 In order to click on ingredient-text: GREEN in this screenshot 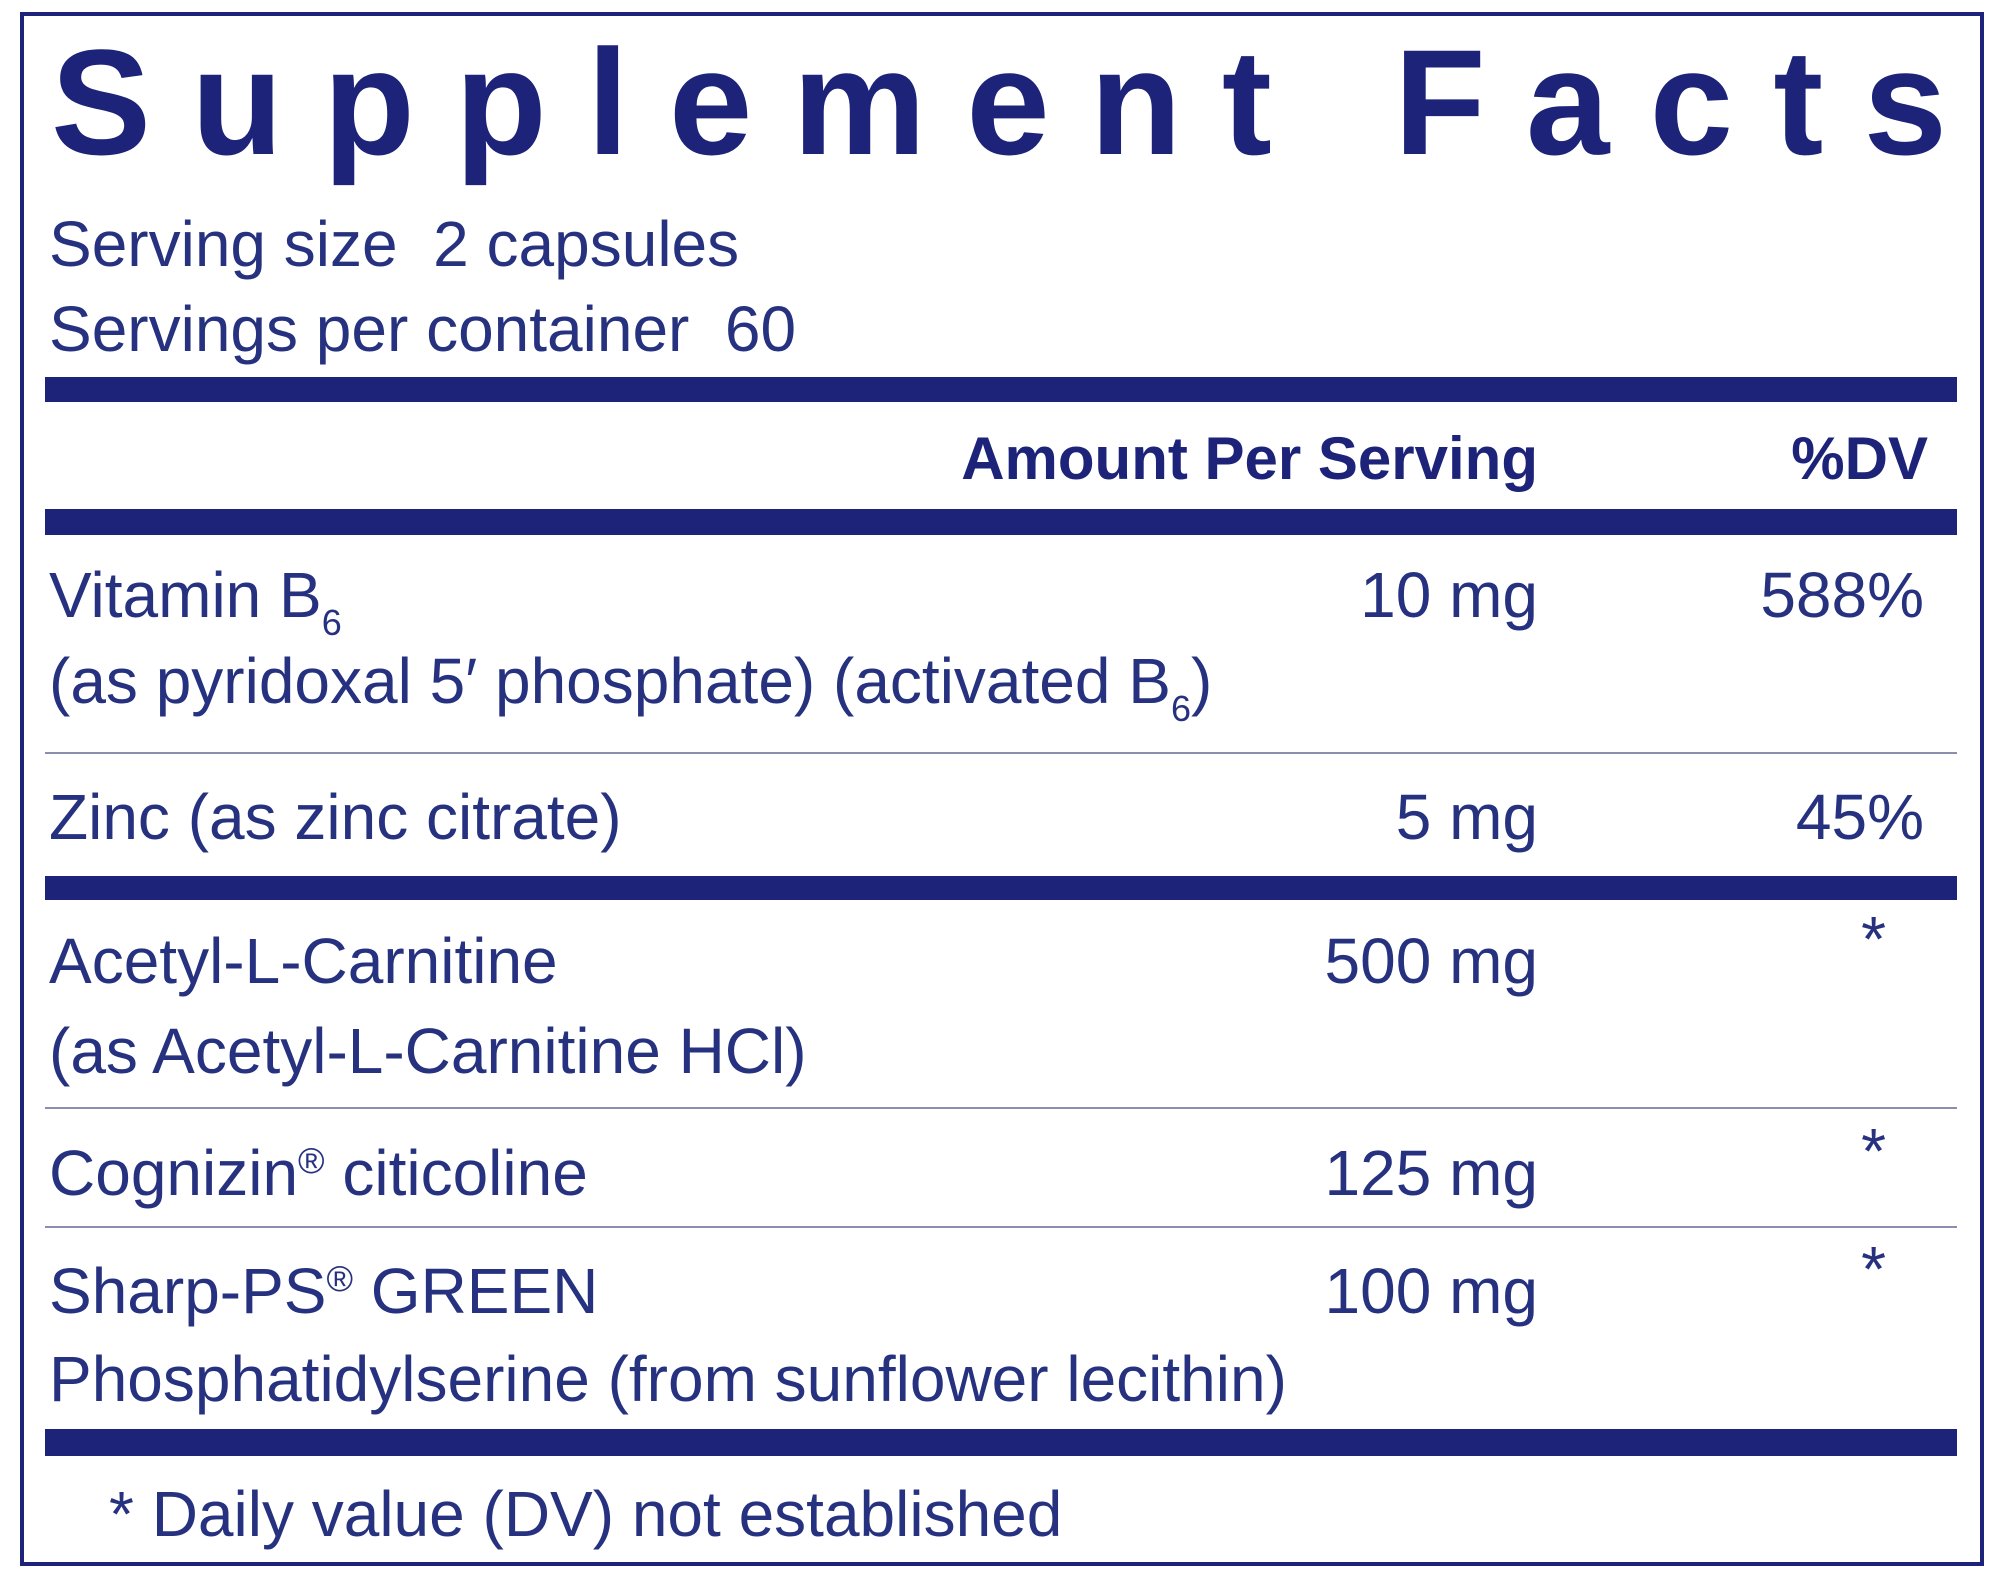, I will do `click(475, 1291)`.